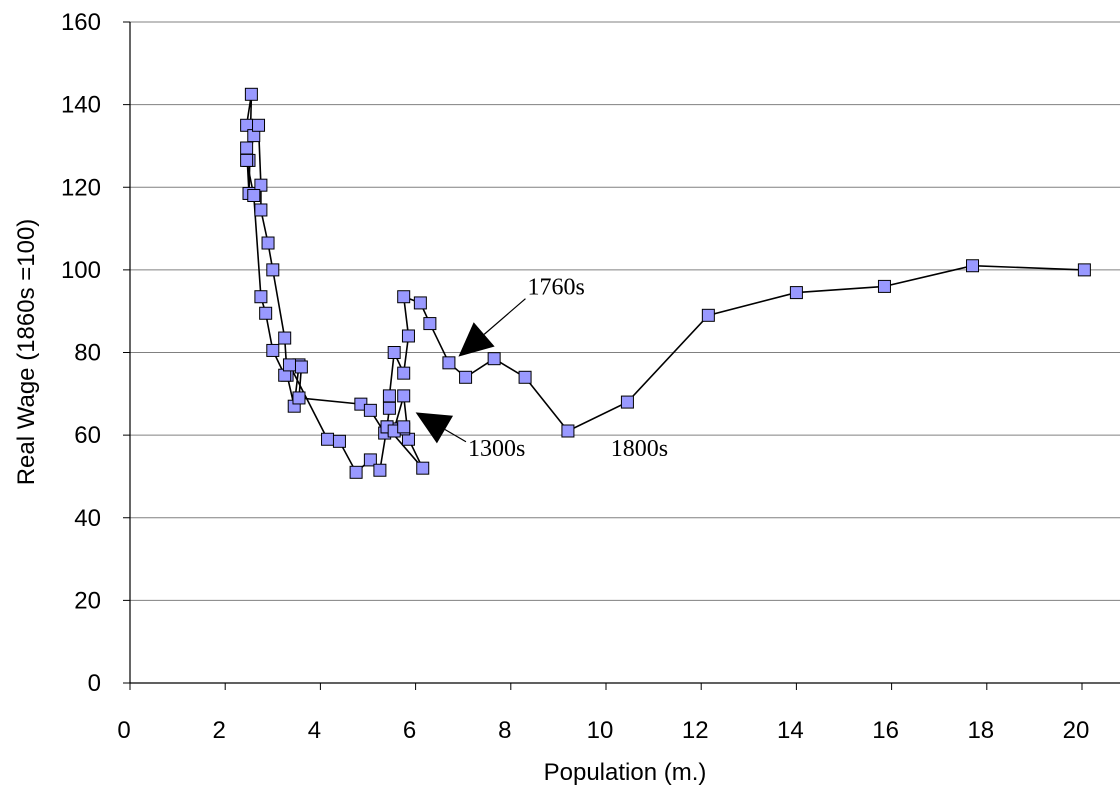  What do you see at coordinates (409, 730) in the screenshot?
I see `x-tick-label: 6` at bounding box center [409, 730].